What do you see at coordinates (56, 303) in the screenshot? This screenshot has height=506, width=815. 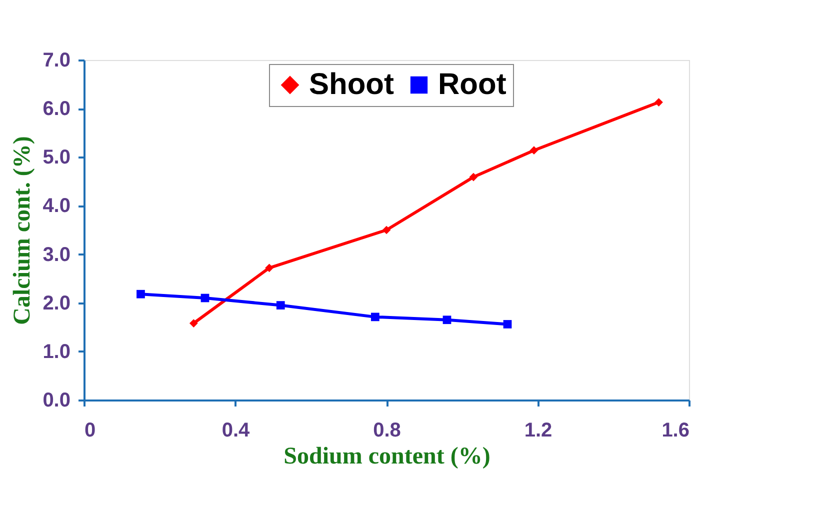 I see `y-tick-label: 2.0` at bounding box center [56, 303].